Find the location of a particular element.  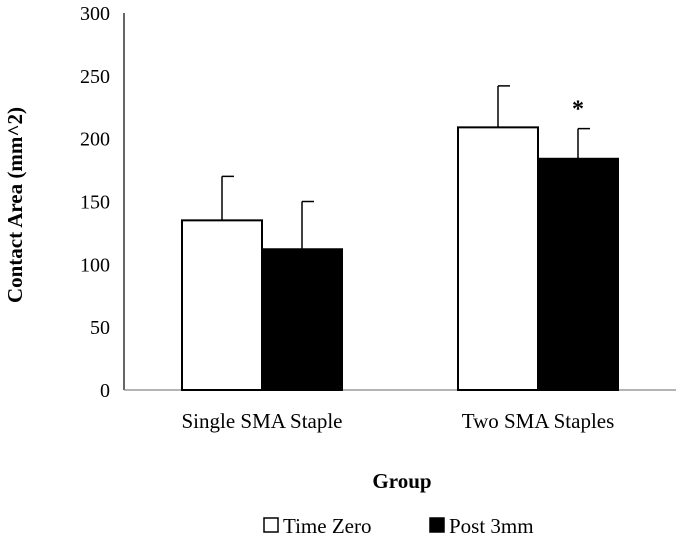

y-tick-label: 200 is located at coordinates (95, 140).